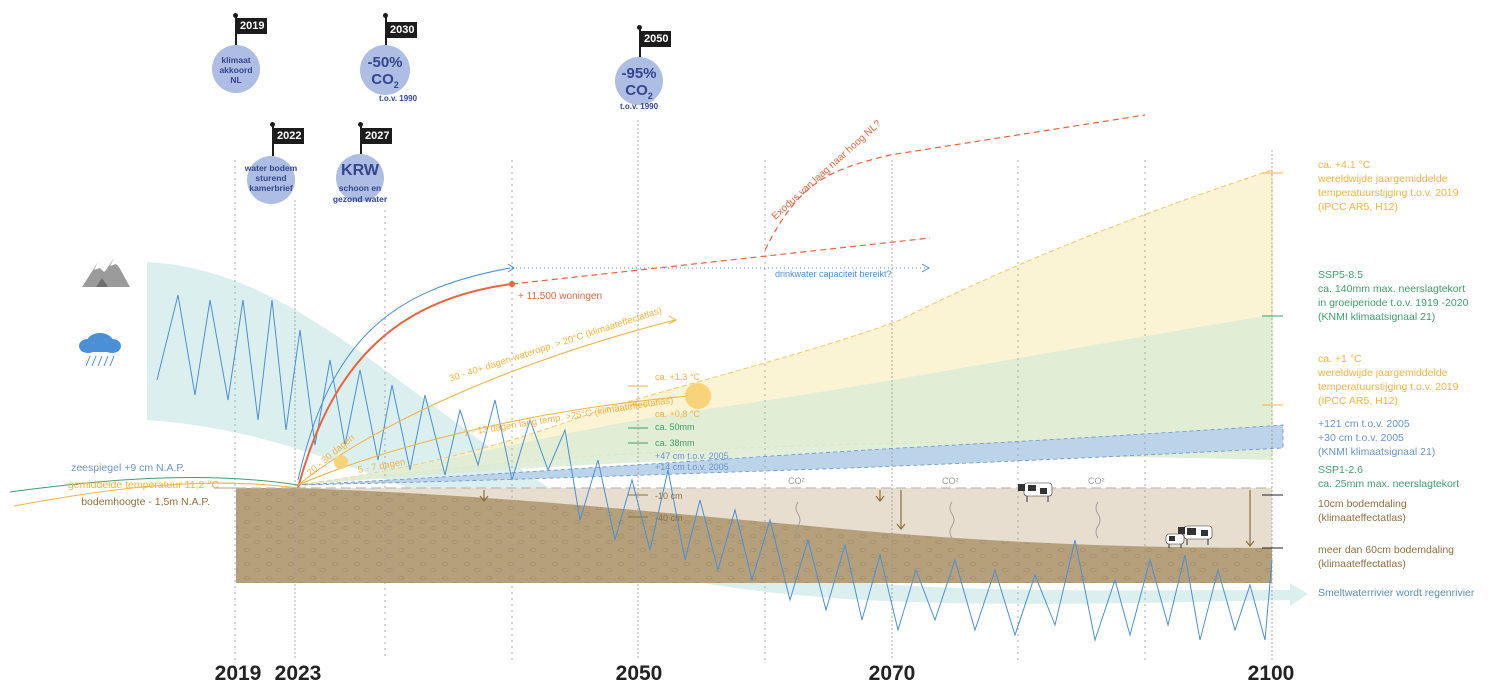 This screenshot has width=1505, height=691. Describe the element at coordinates (405, 386) in the screenshot. I see `housing-curve` at that location.